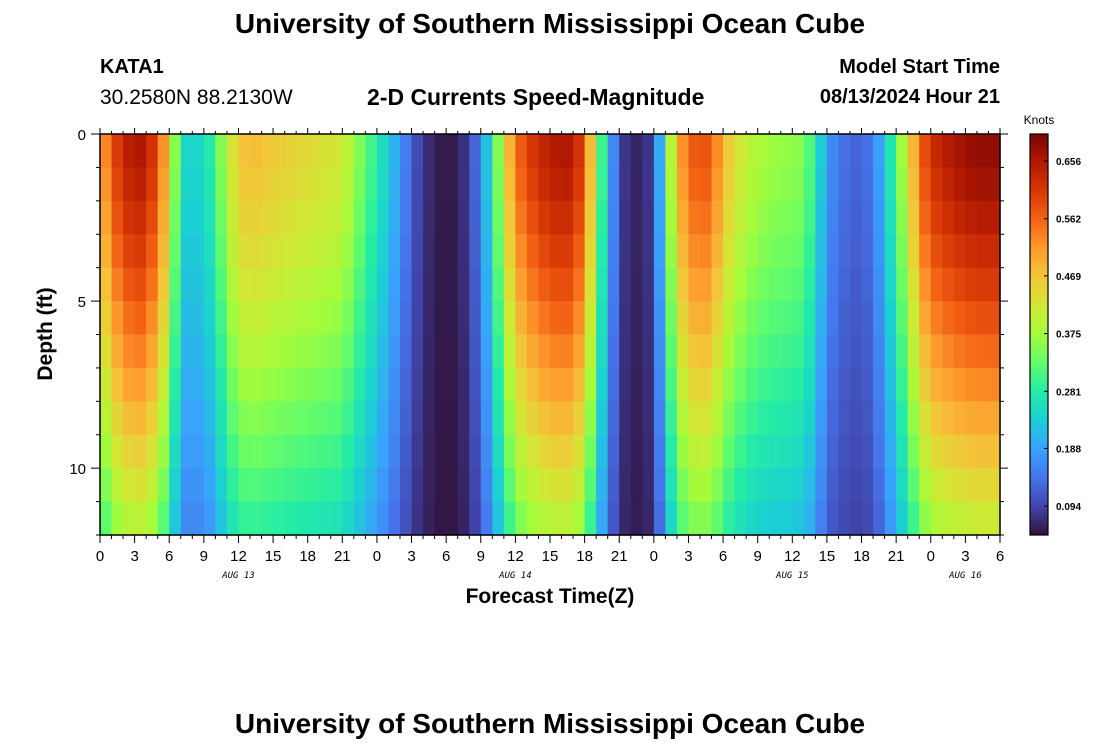 This screenshot has height=750, width=1100. What do you see at coordinates (1068, 162) in the screenshot?
I see `colorbar-tick-label: 0.656` at bounding box center [1068, 162].